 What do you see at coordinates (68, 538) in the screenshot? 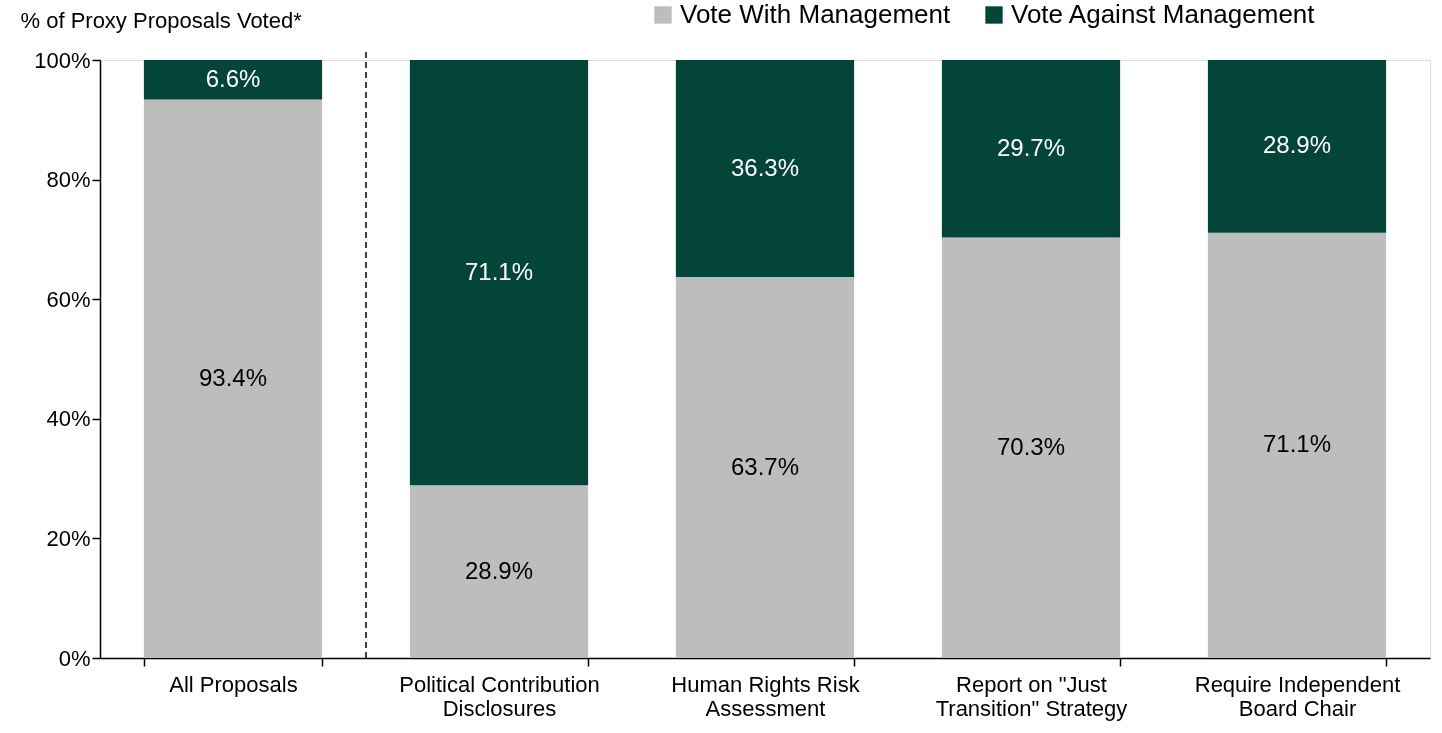
I see `y-tick-label: 20%` at bounding box center [68, 538].